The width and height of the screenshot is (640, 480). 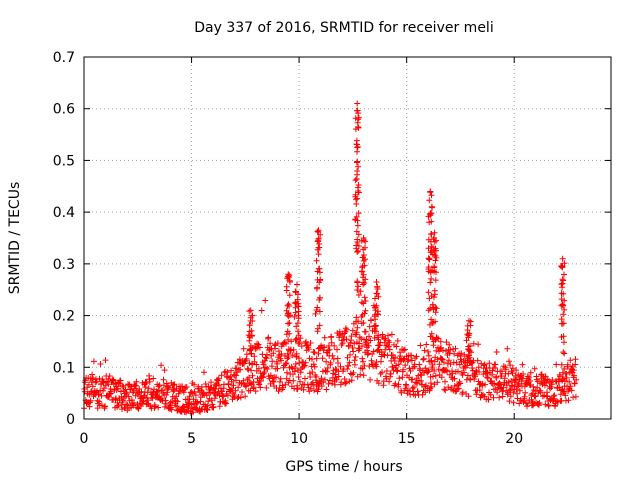 I want to click on y-tick-label: 0.5, so click(x=64, y=161).